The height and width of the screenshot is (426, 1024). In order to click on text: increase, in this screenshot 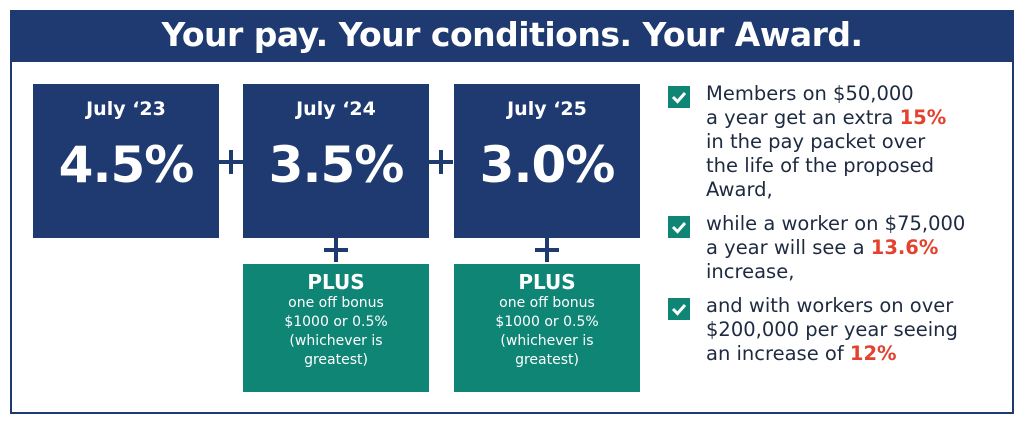, I will do `click(750, 271)`.